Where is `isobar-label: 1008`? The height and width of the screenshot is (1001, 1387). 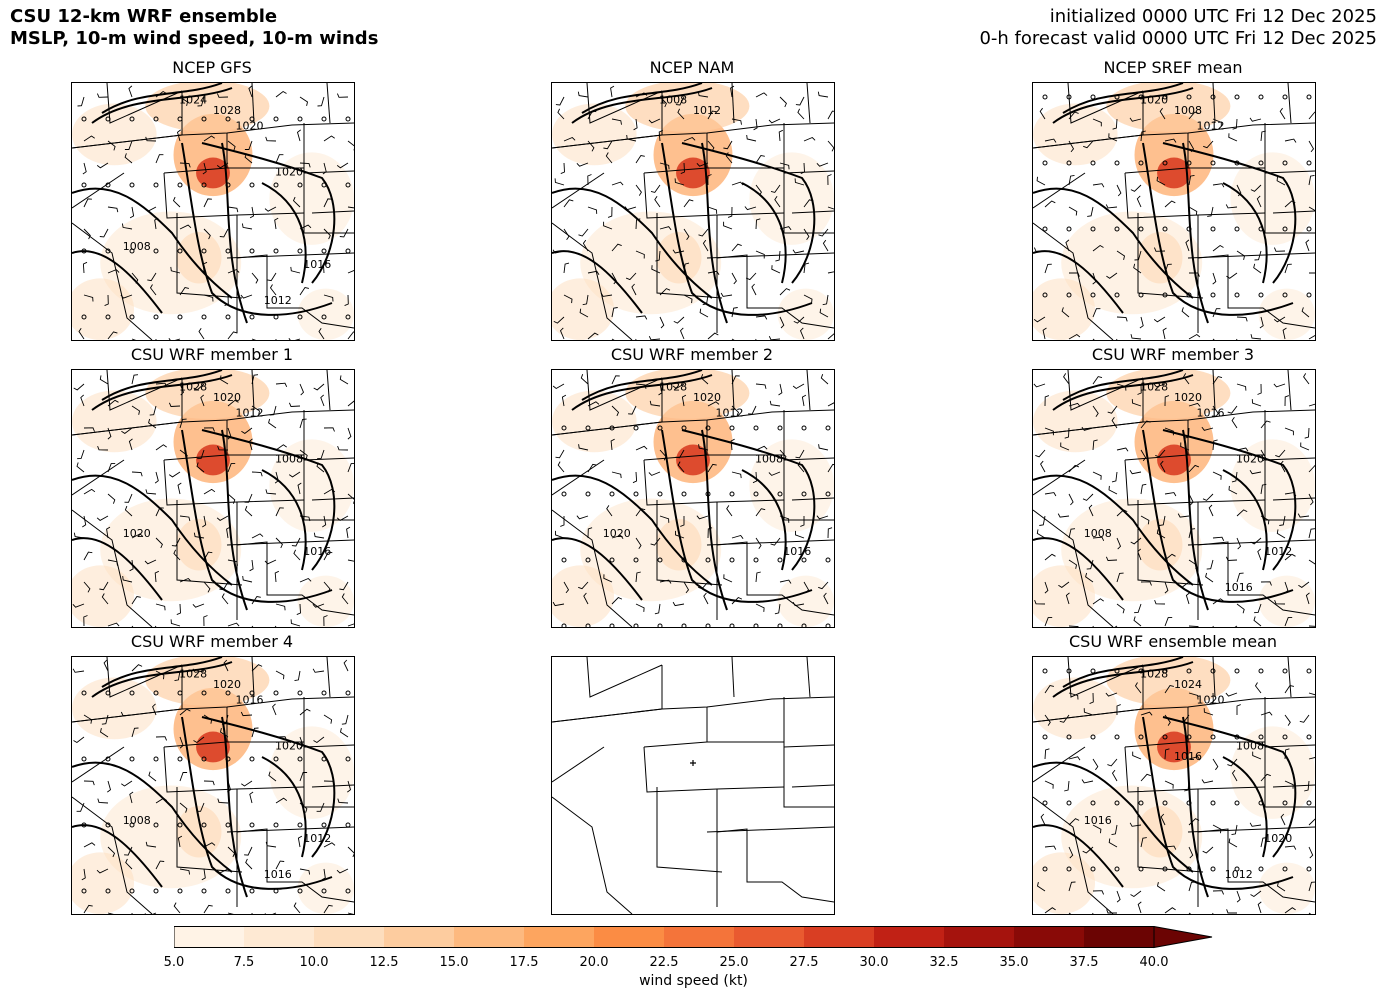
isobar-label: 1008 is located at coordinates (289, 459).